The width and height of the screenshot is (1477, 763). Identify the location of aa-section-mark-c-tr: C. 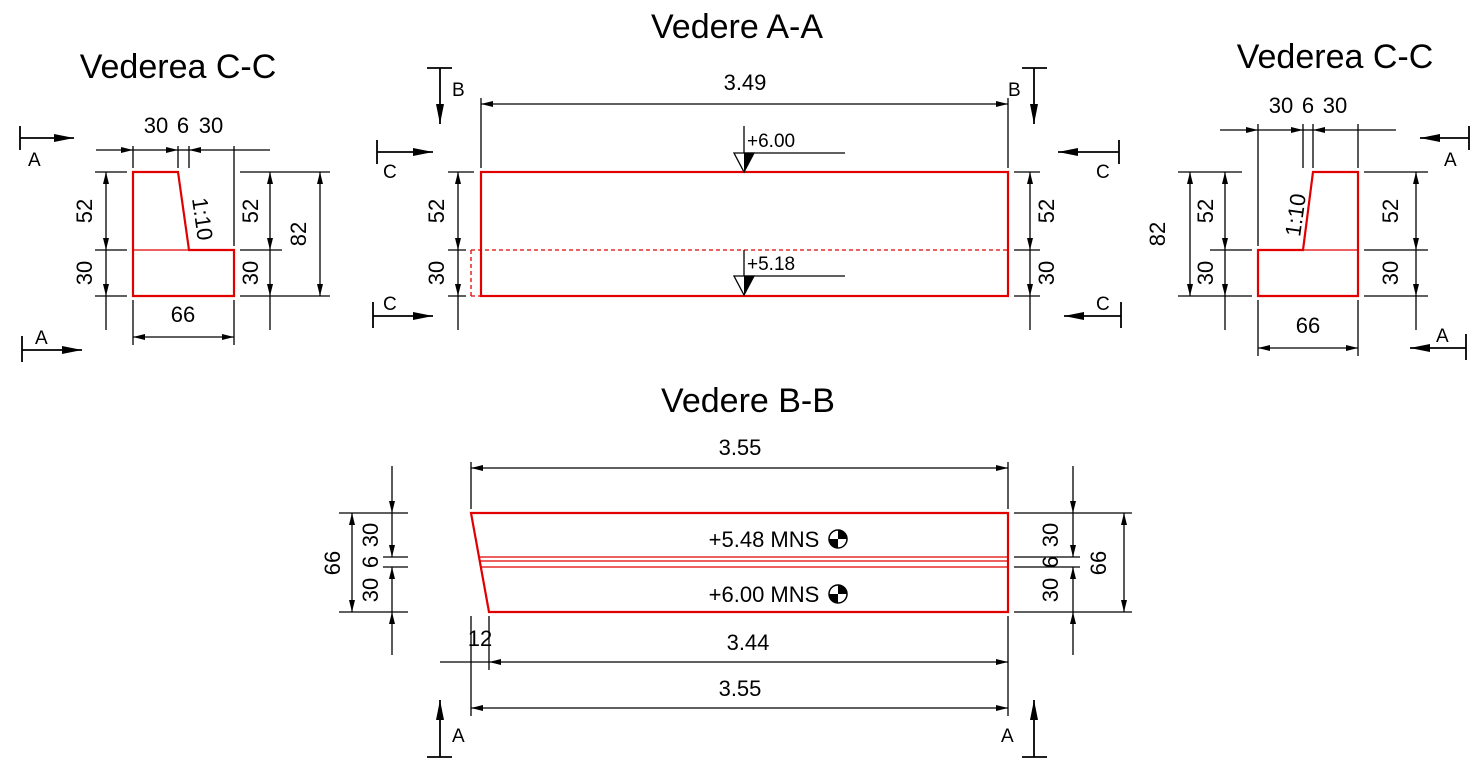
(1103, 172).